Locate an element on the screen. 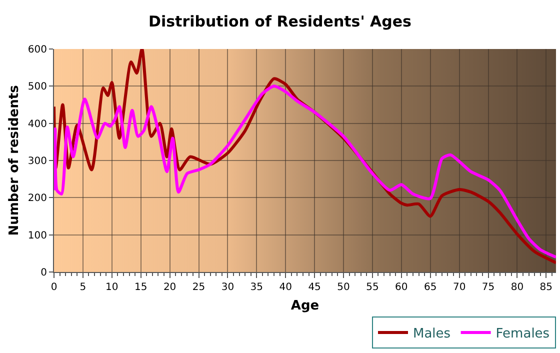  x-tick-label: 60 is located at coordinates (401, 287).